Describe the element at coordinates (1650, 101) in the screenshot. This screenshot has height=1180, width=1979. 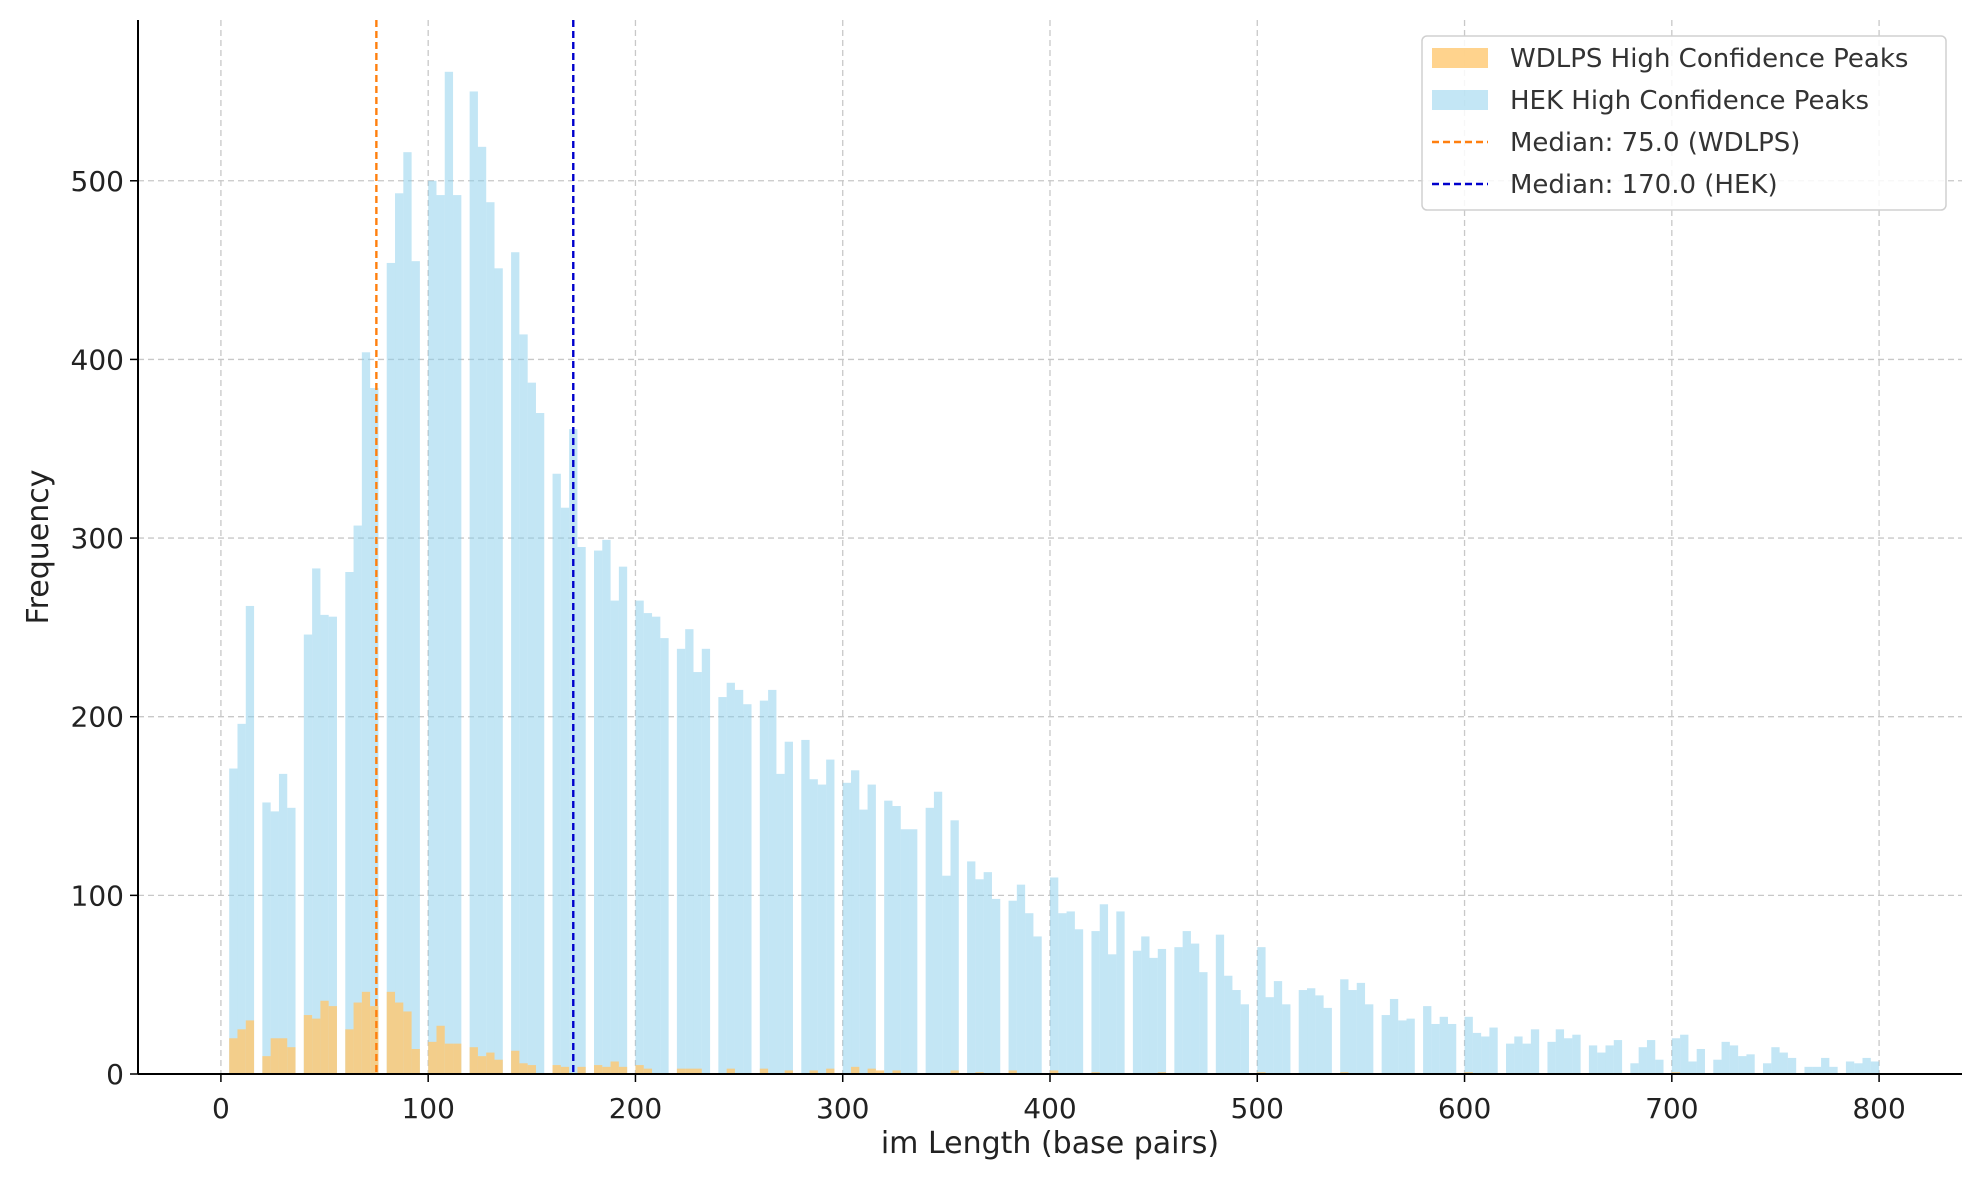
I see `legend-item: HEK High Confidence Peaks` at that location.